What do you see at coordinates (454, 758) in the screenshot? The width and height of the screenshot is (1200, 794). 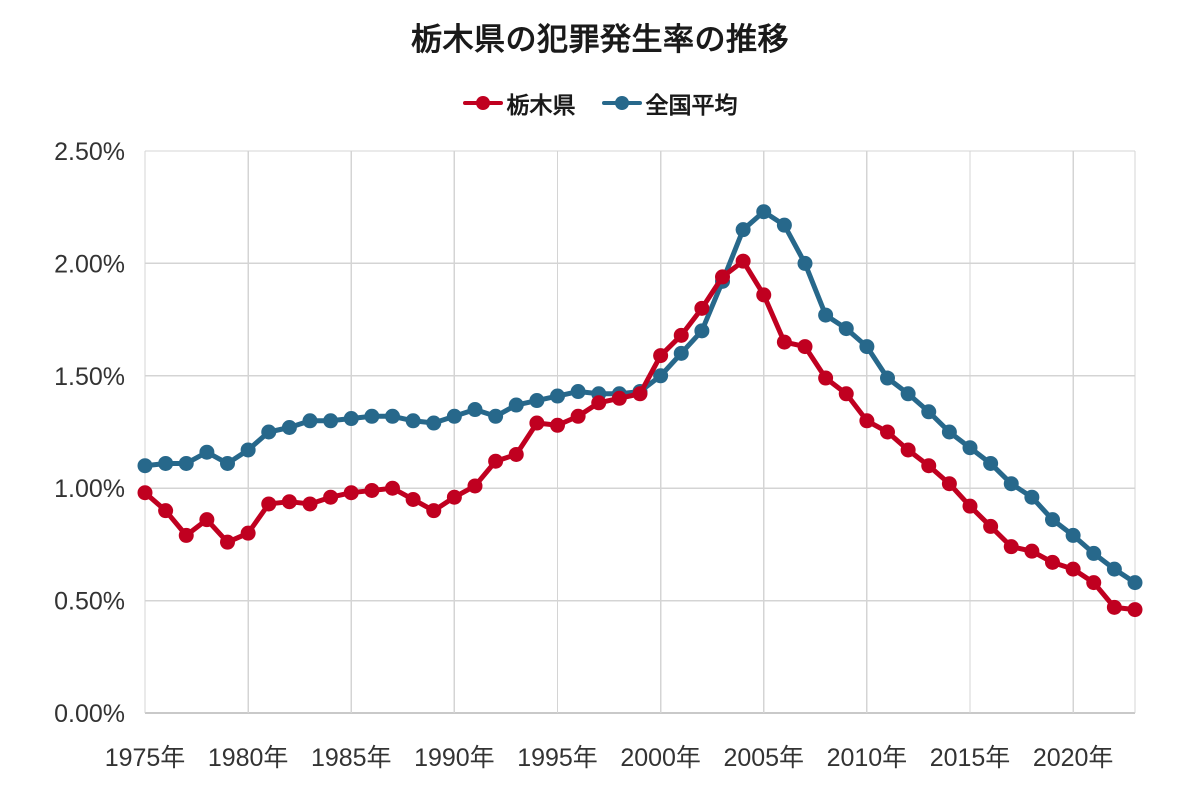 I see `x-tick-label: 1990年` at bounding box center [454, 758].